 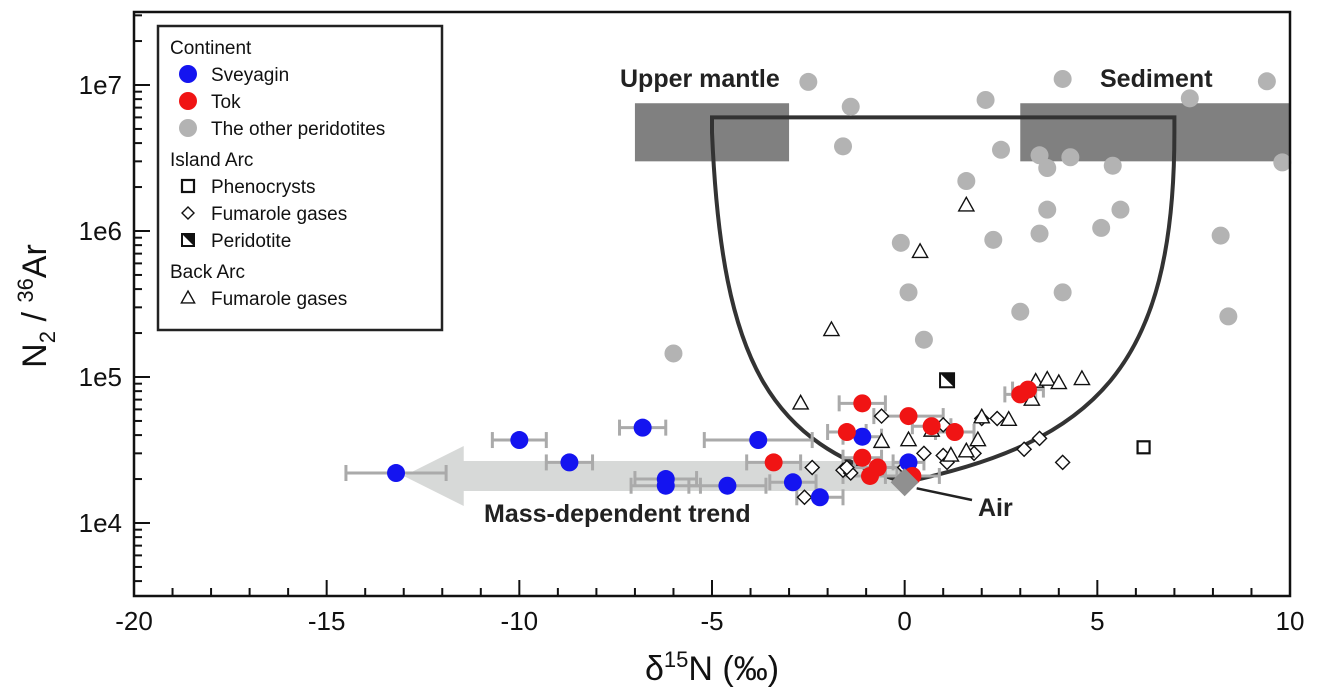 I want to click on legend-marker-fill, so click(x=188, y=240).